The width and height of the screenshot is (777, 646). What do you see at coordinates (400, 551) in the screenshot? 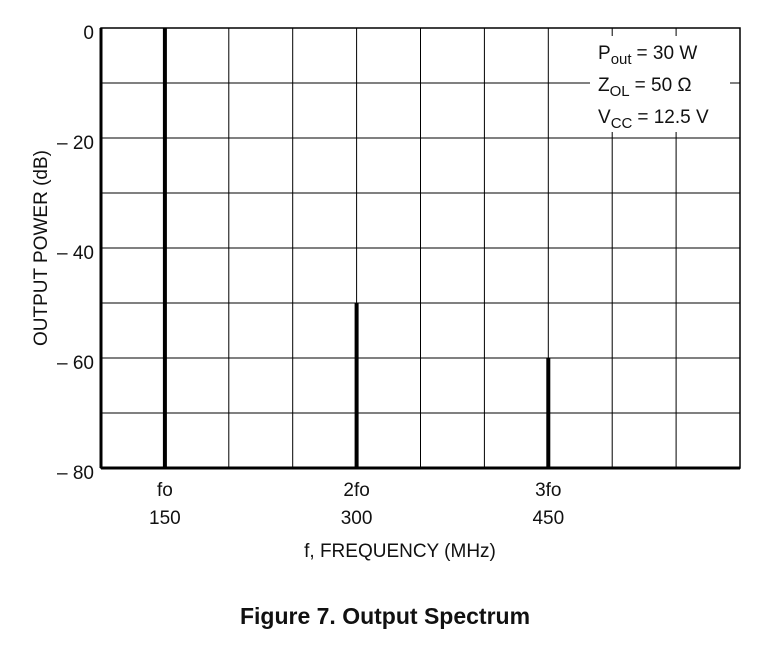
I see `x-axis-label: f, FREQUENCY (MHz)` at bounding box center [400, 551].